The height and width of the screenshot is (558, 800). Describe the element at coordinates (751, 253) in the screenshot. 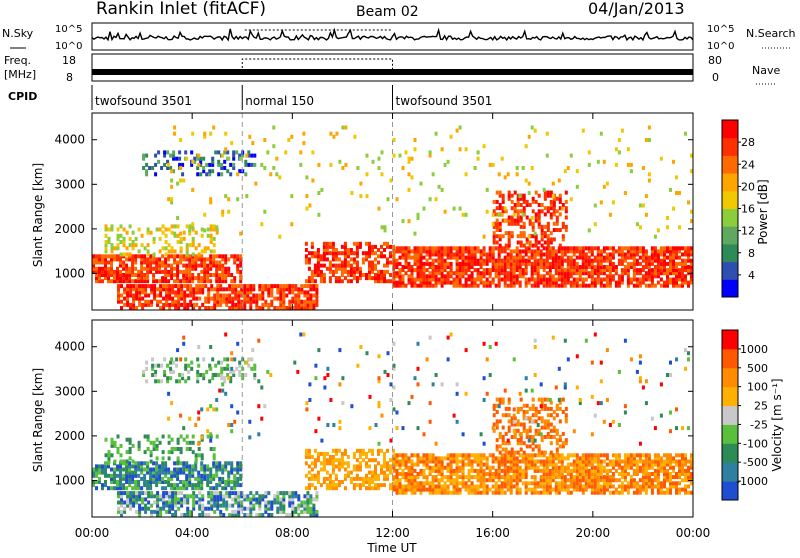

I see `colorbar-tick-label: 8` at that location.